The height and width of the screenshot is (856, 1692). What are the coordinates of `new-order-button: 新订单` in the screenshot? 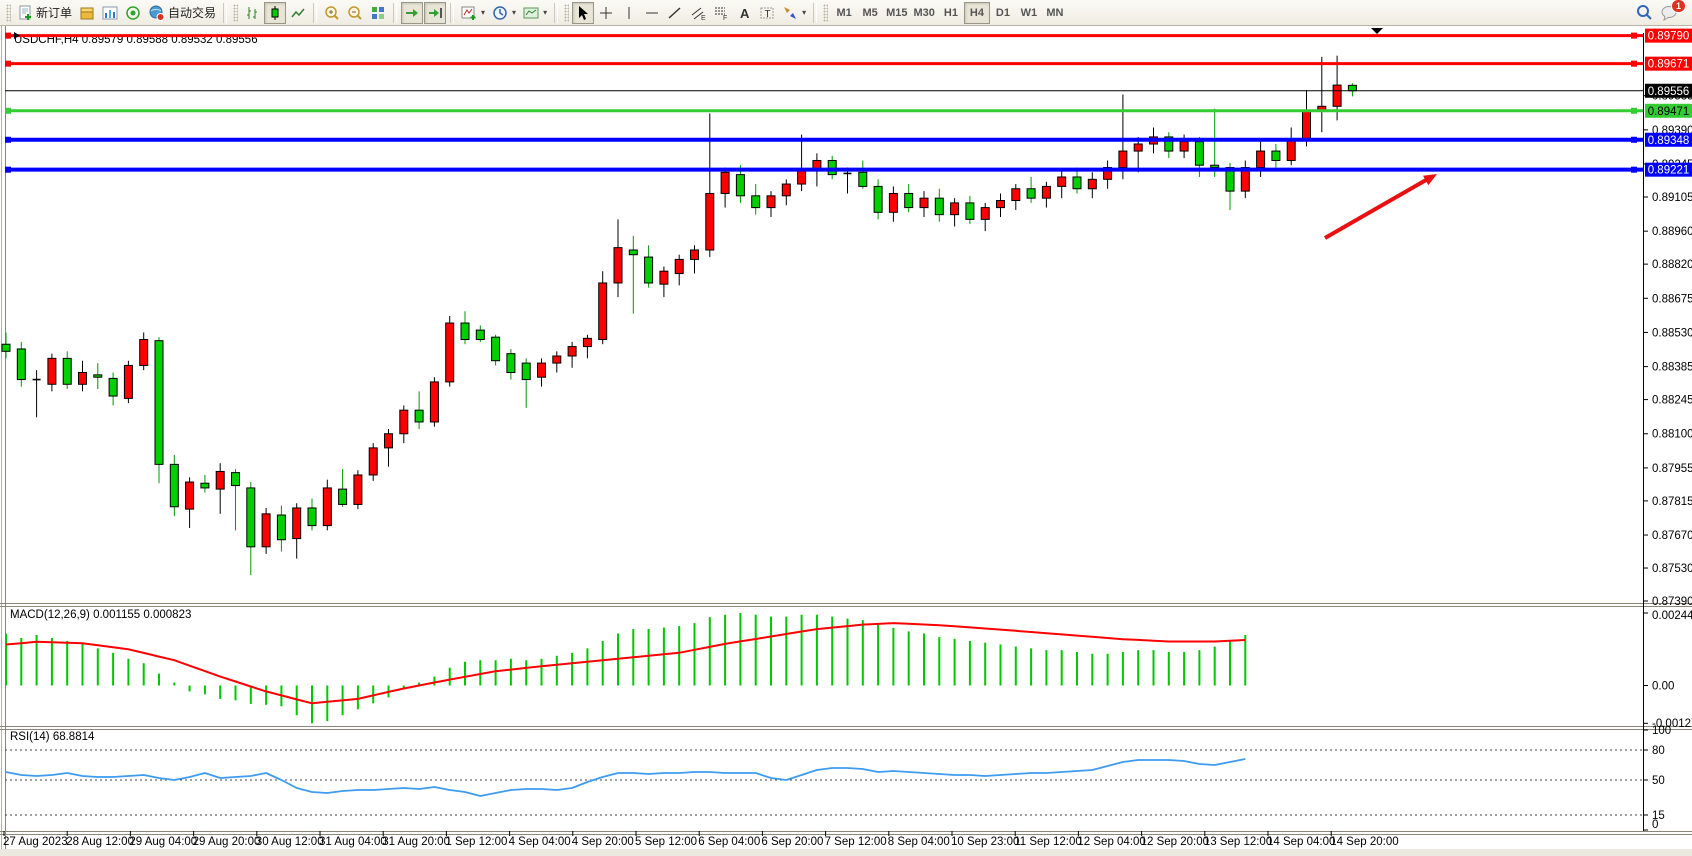 It's located at (44, 13).